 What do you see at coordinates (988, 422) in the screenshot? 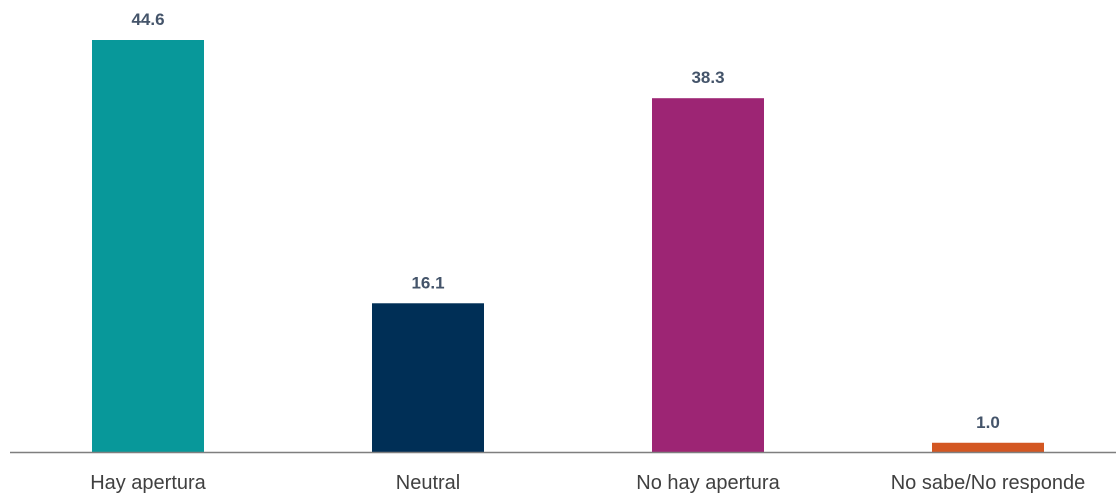
I see `value-label-3: 1.0` at bounding box center [988, 422].